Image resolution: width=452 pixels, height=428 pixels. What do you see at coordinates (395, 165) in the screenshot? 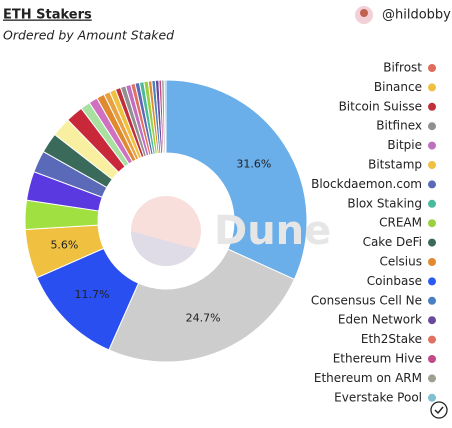
I see `legend-label: Bitstamp` at bounding box center [395, 165].